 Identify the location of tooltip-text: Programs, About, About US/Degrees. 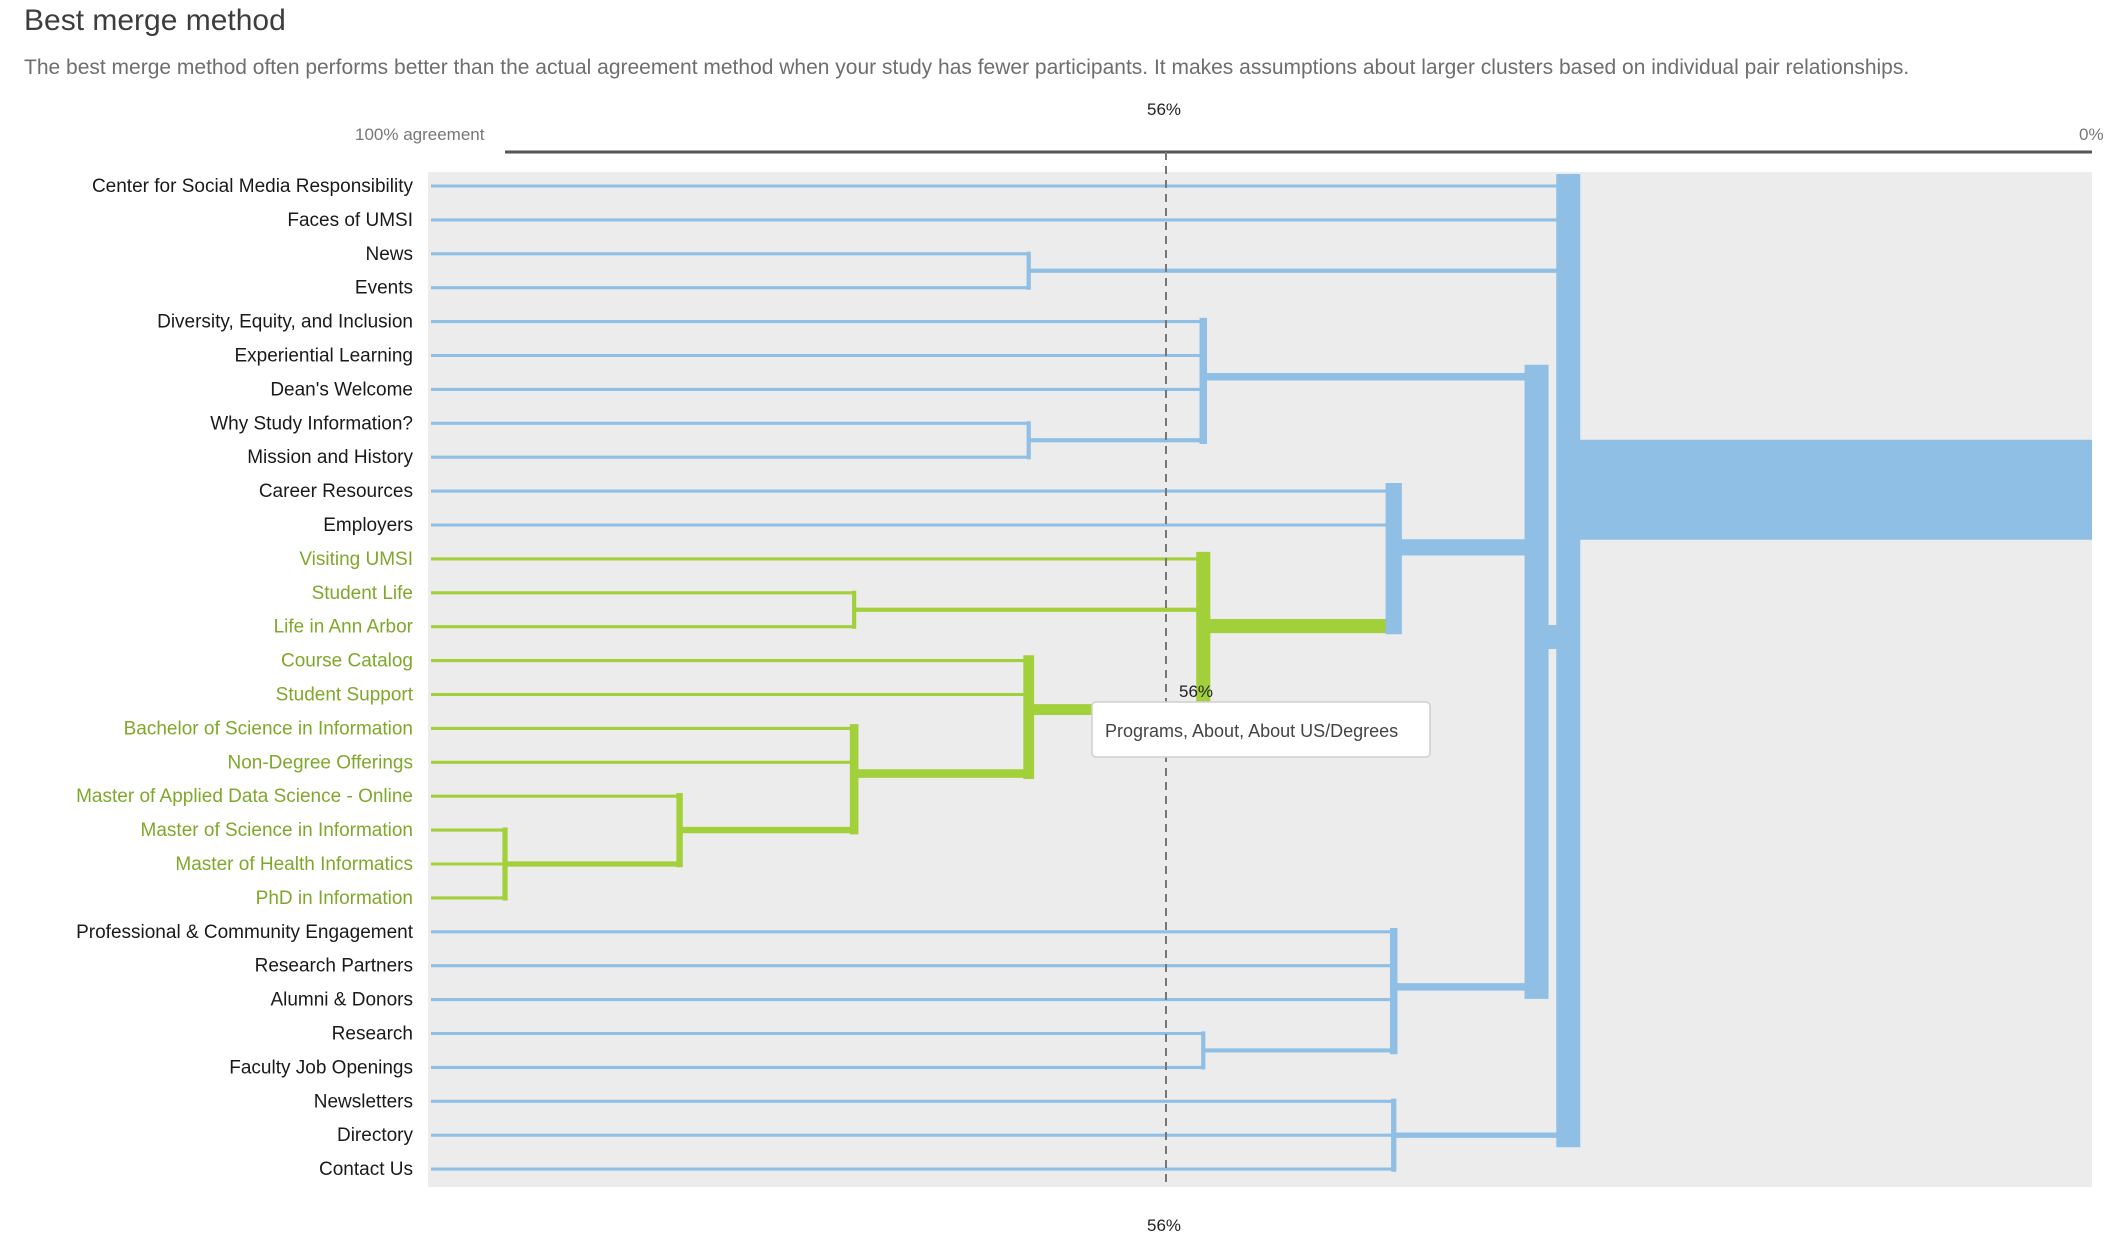
(1251, 731).